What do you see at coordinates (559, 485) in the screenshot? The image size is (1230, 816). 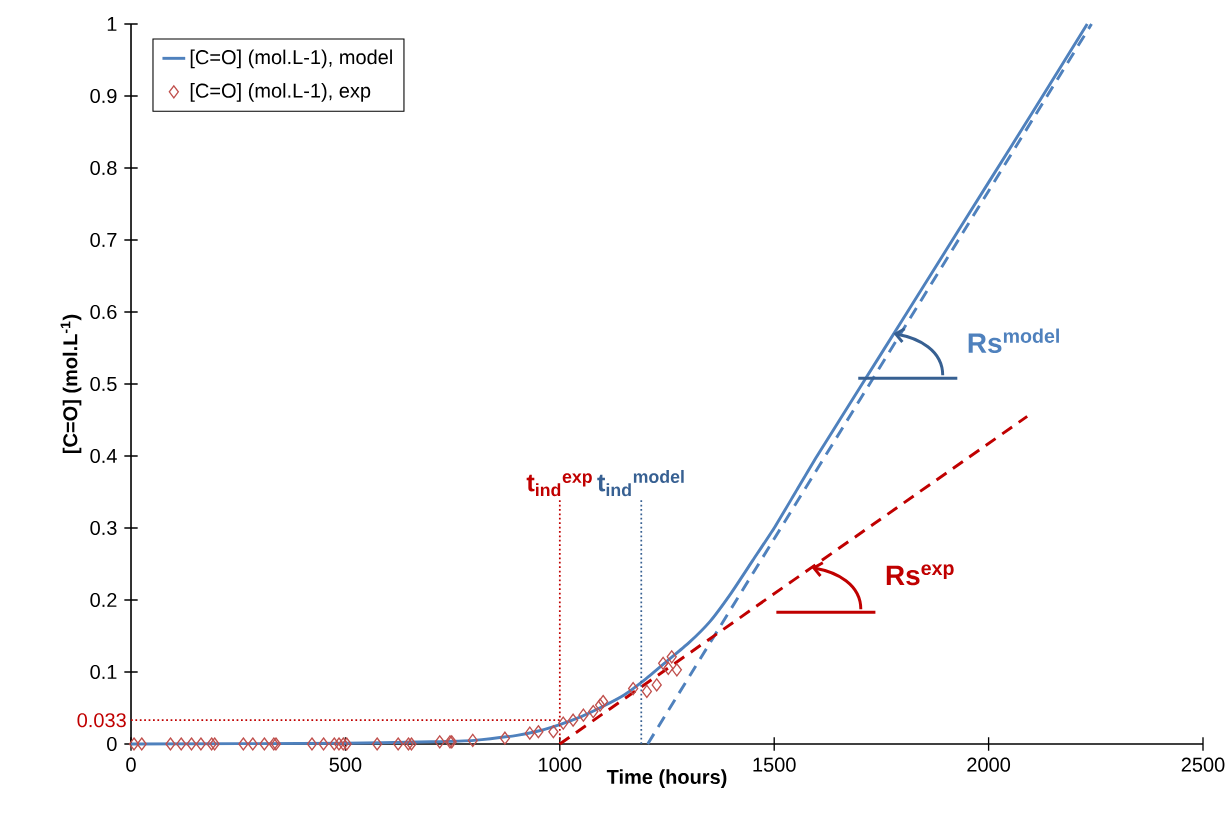 I see `ref-line-label: t$_{ind}$exp` at bounding box center [559, 485].